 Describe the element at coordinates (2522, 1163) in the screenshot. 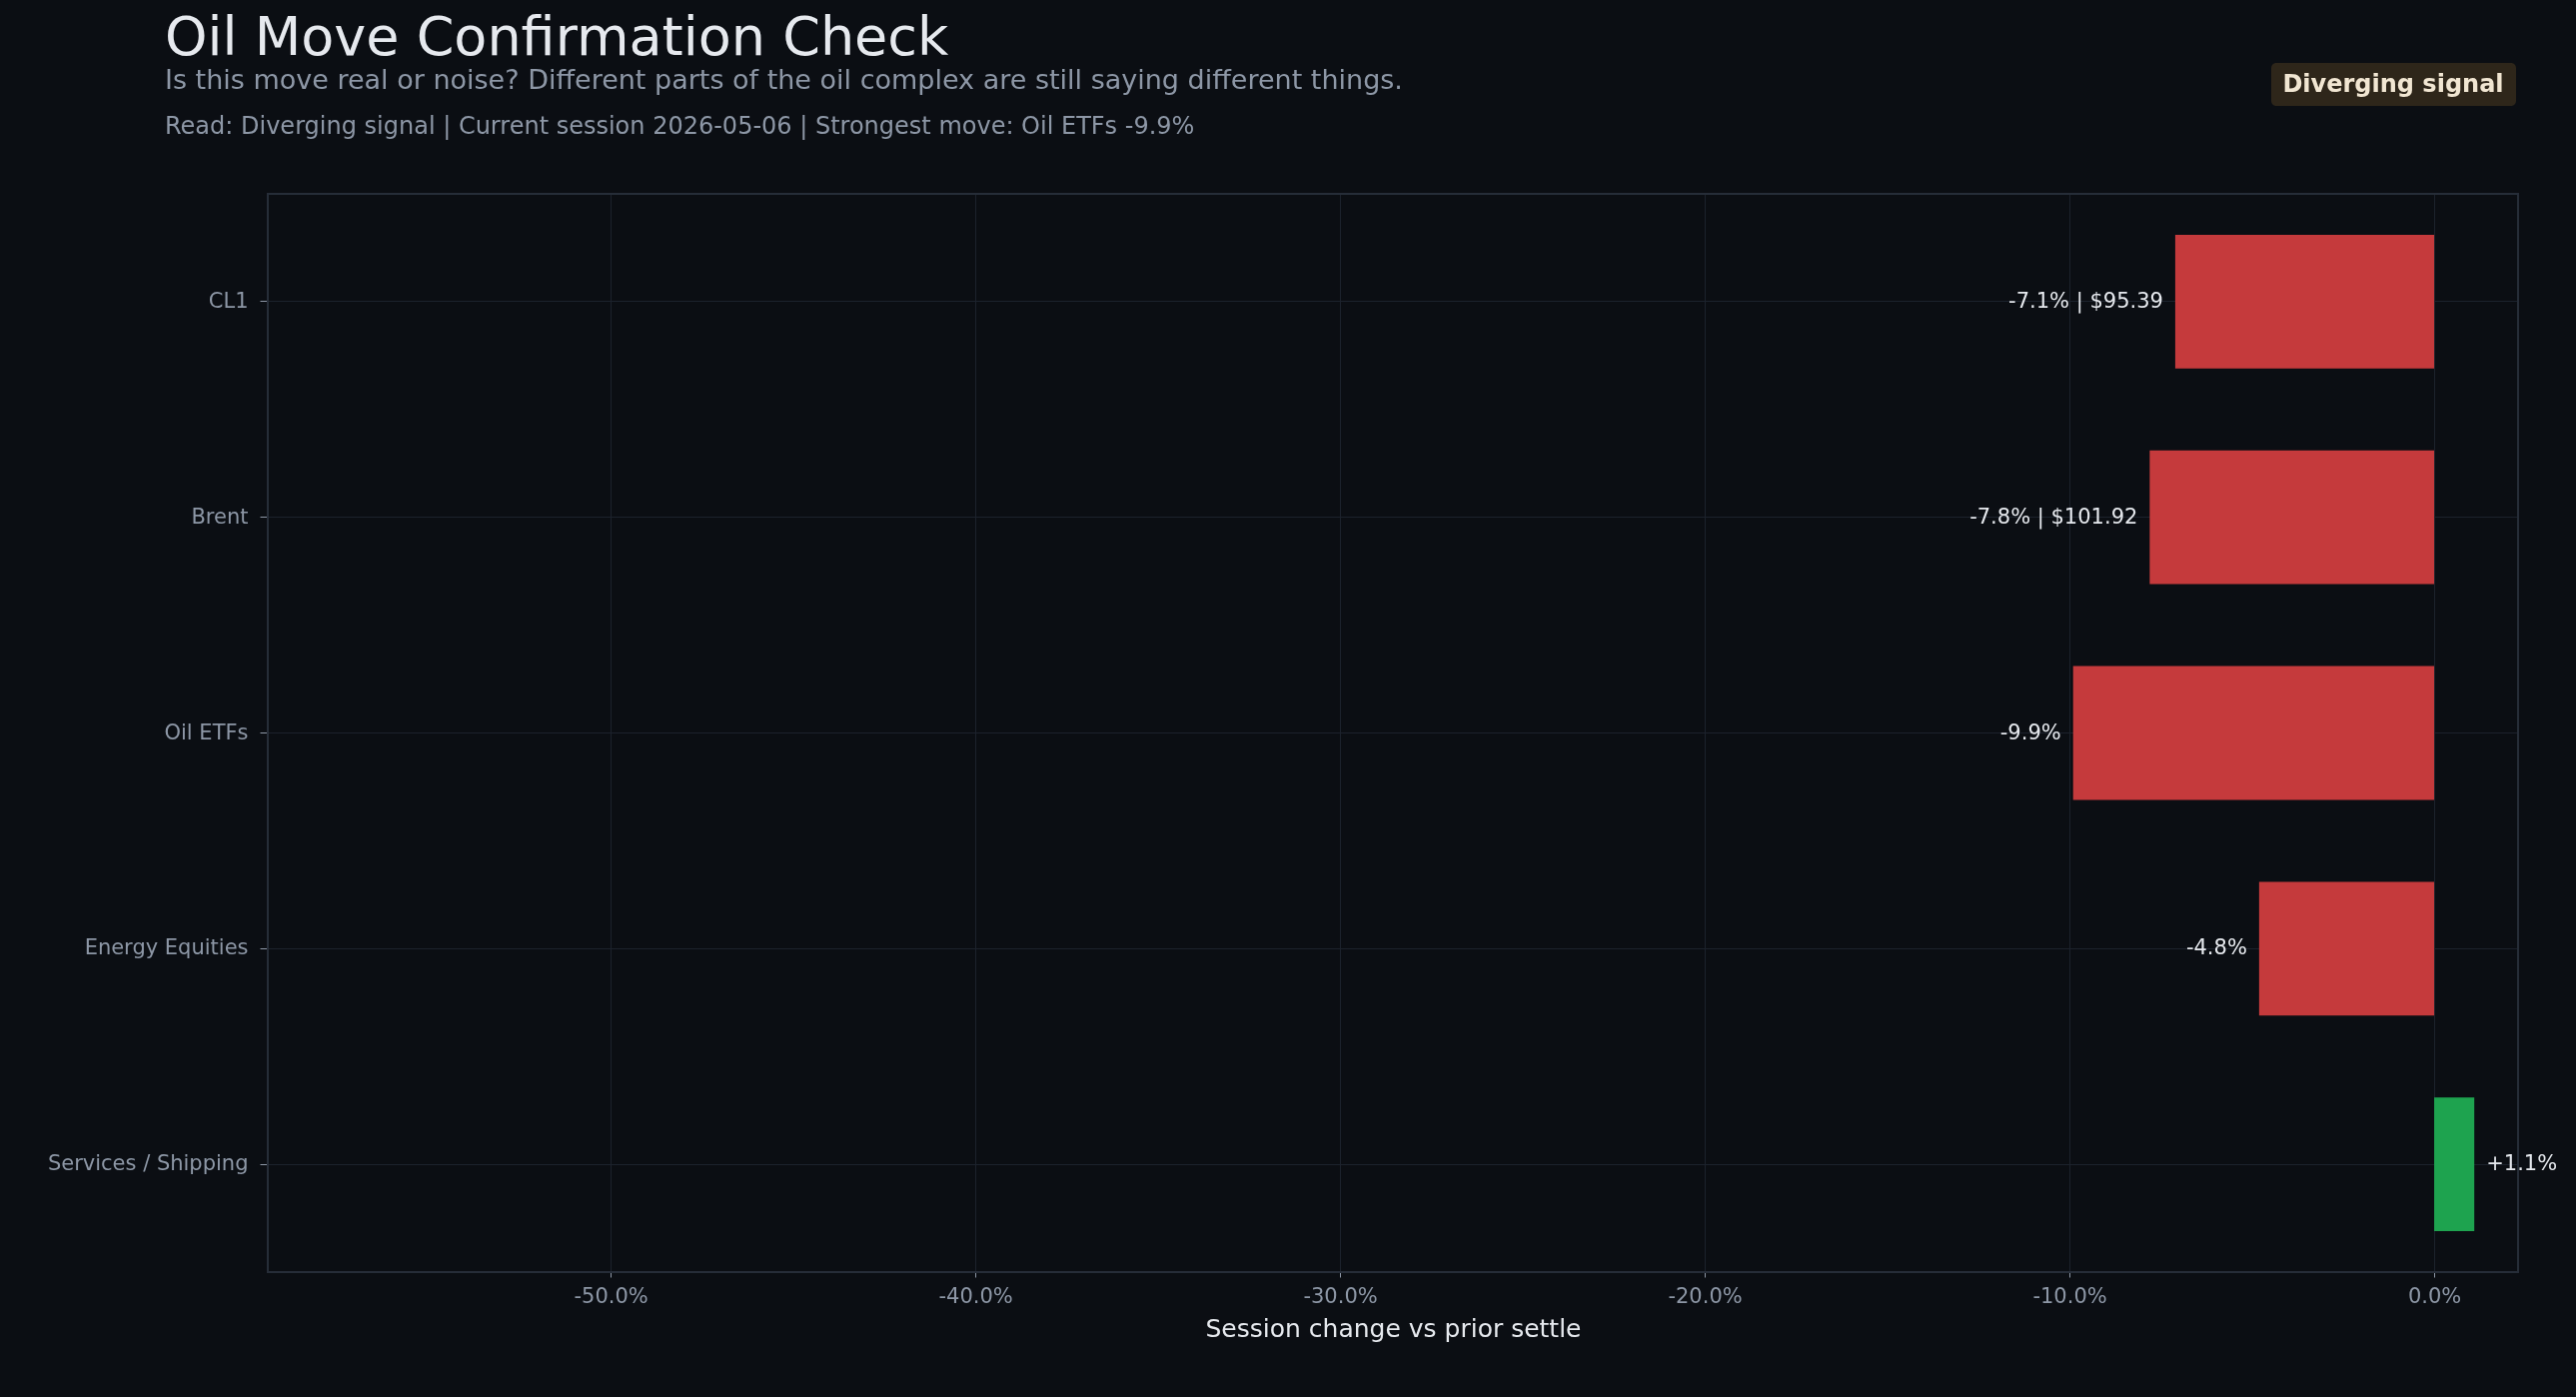

I see `data-label: +1.1%` at that location.